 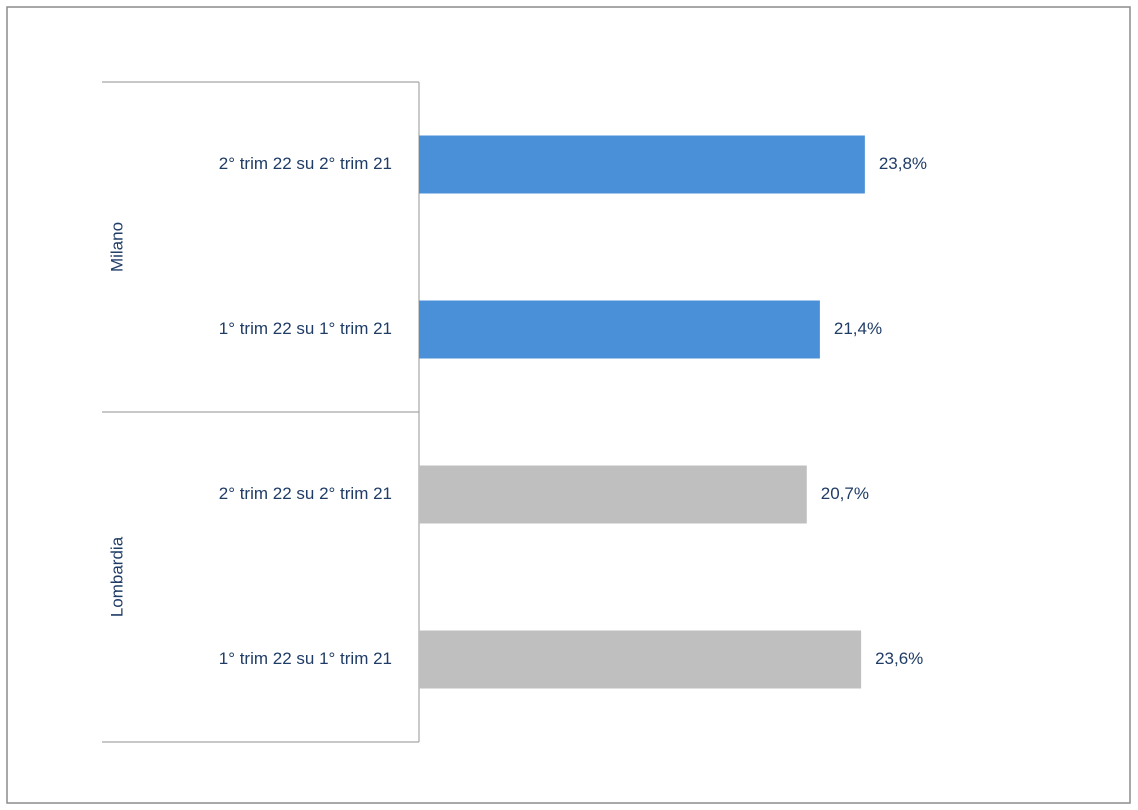 What do you see at coordinates (116, 576) in the screenshot?
I see `group-label: Lombardia` at bounding box center [116, 576].